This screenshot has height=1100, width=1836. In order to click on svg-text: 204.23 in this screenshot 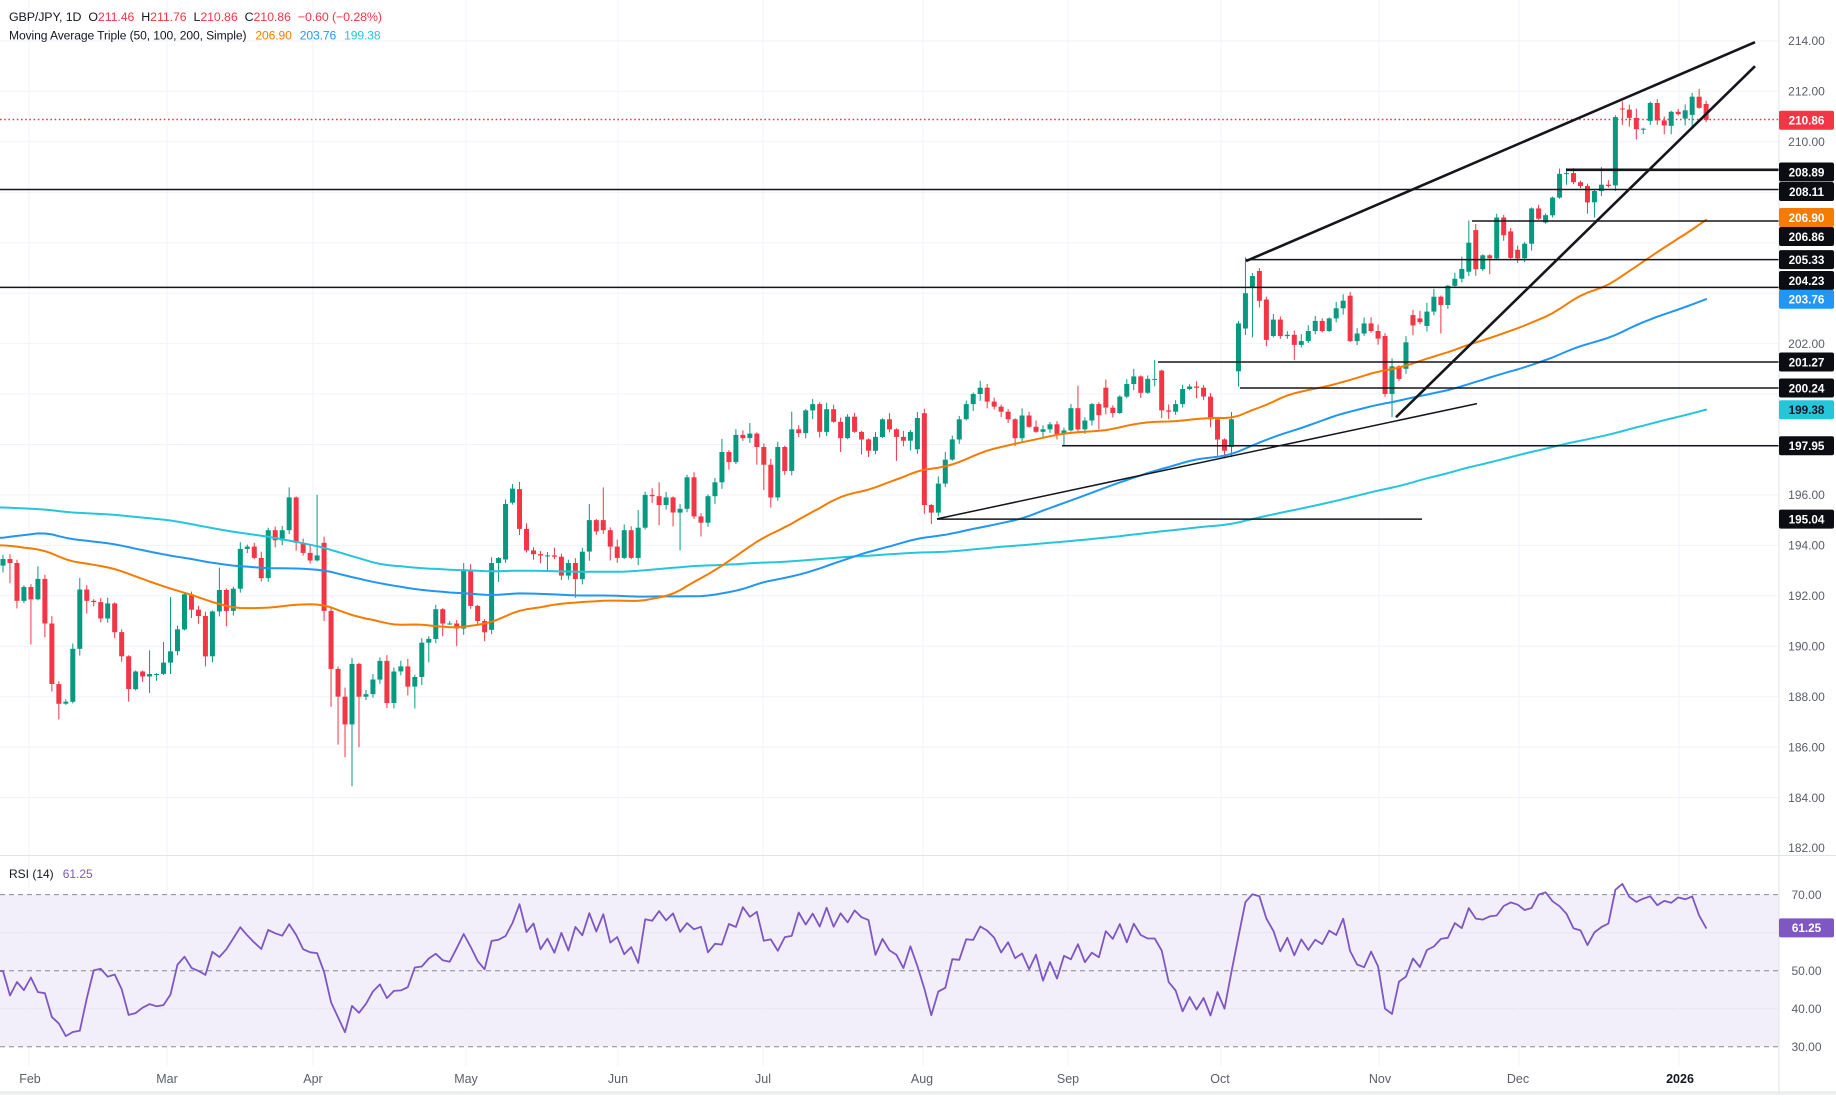, I will do `click(1807, 281)`.